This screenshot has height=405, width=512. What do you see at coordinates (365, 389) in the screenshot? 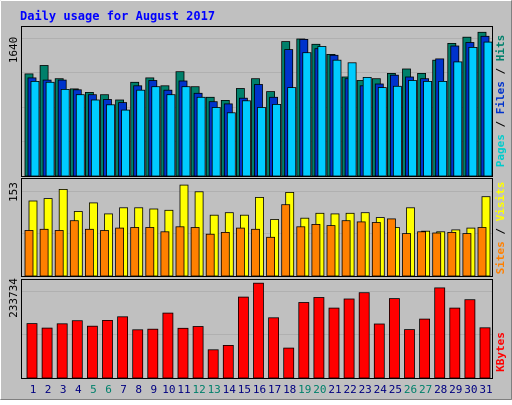
I see `x-label-day-23: 23` at bounding box center [365, 389].